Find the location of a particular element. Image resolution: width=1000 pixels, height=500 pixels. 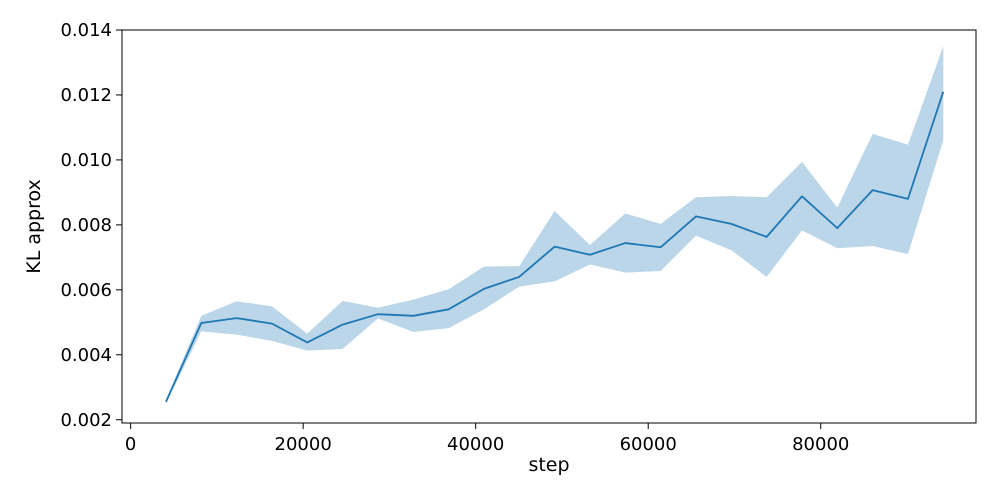

y-axis-ticks: 0.002 0.004 0.006 0.008 0.010 0.012 0.014 is located at coordinates (91, 225).